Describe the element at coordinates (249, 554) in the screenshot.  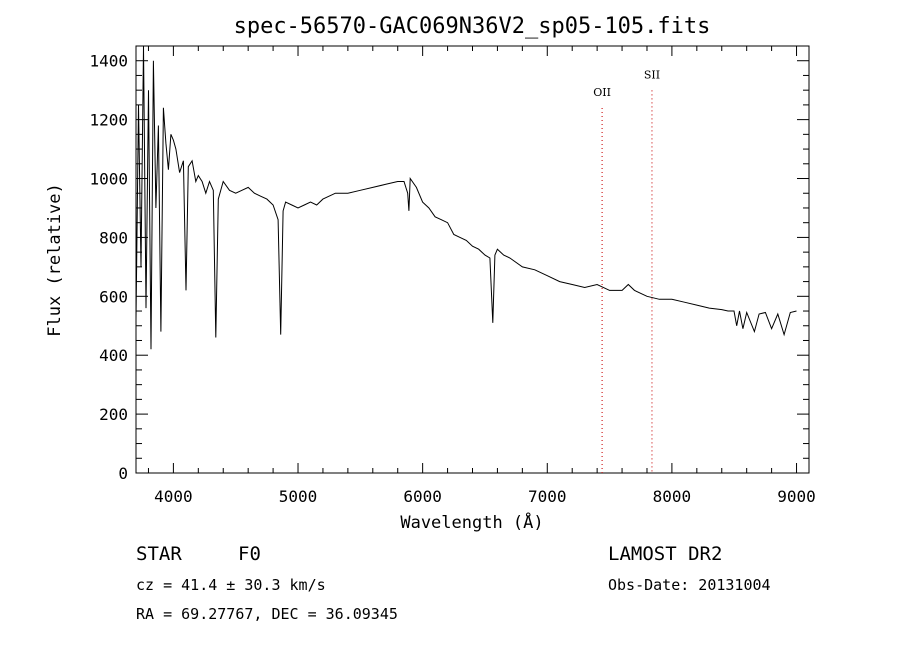
I see `object-subclass: F0` at that location.